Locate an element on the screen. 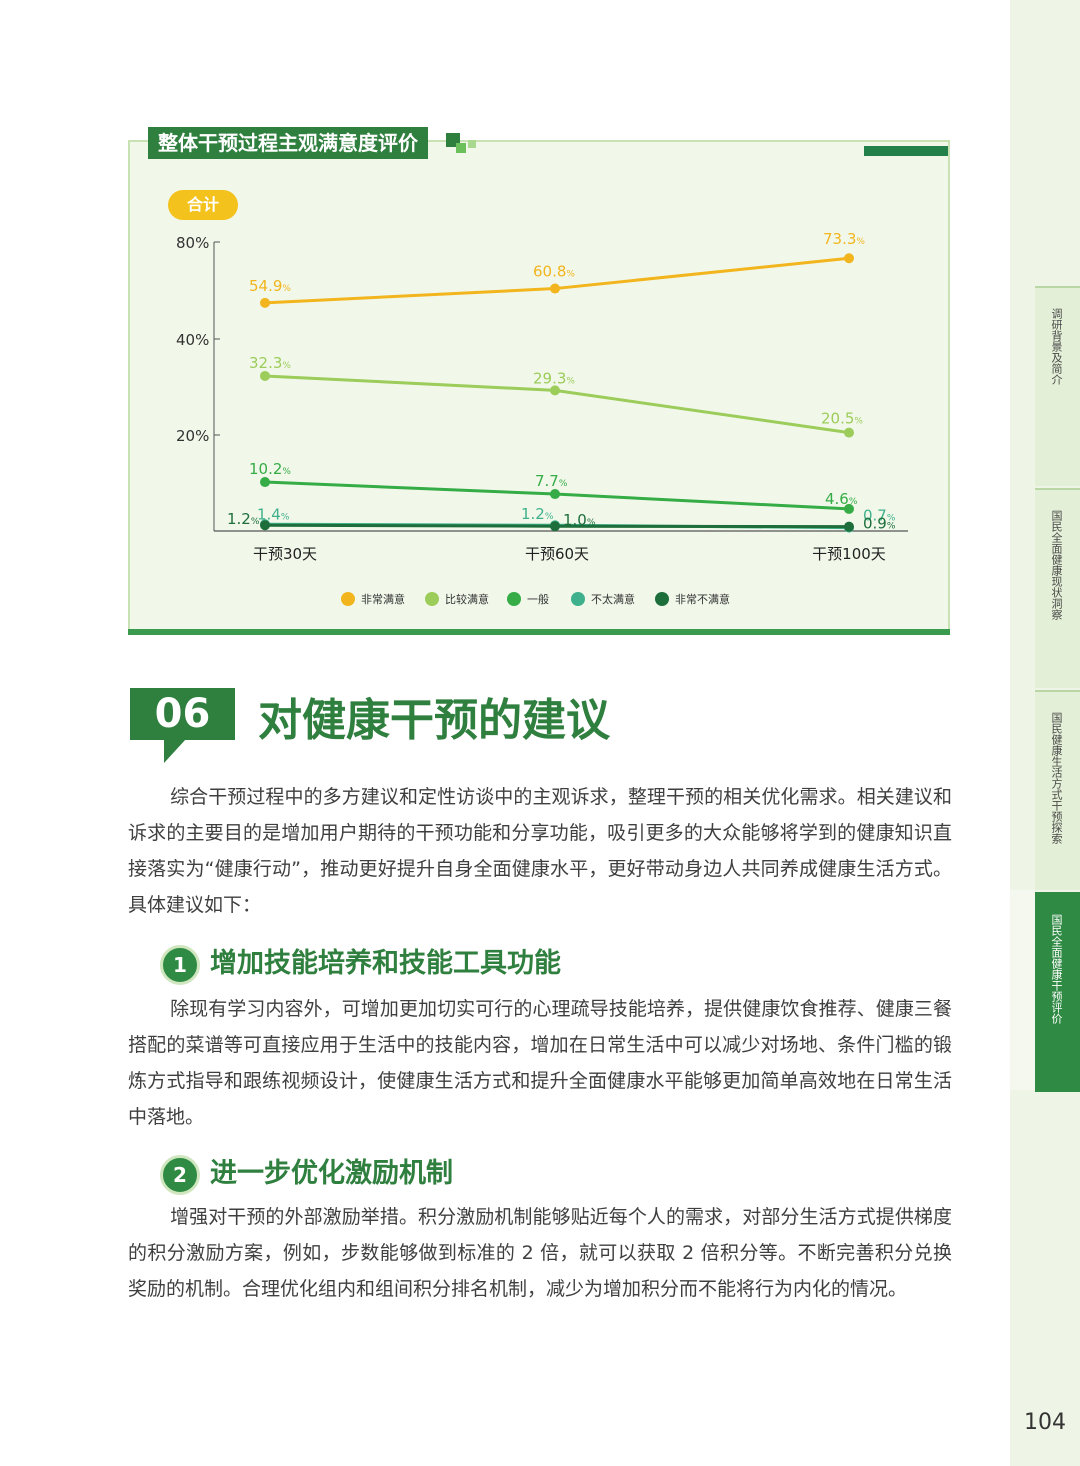 This screenshot has height=1466, width=1080. section-number: 06 is located at coordinates (182, 714).